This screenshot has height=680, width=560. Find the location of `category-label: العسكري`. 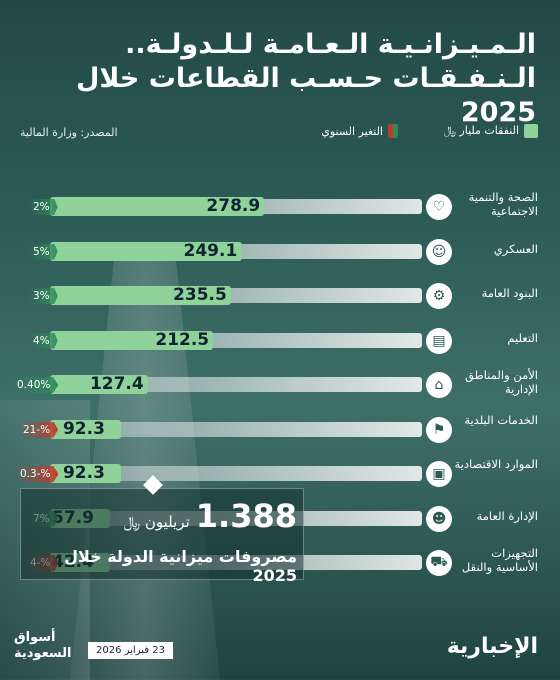

category-label: العسكري is located at coordinates (515, 248).